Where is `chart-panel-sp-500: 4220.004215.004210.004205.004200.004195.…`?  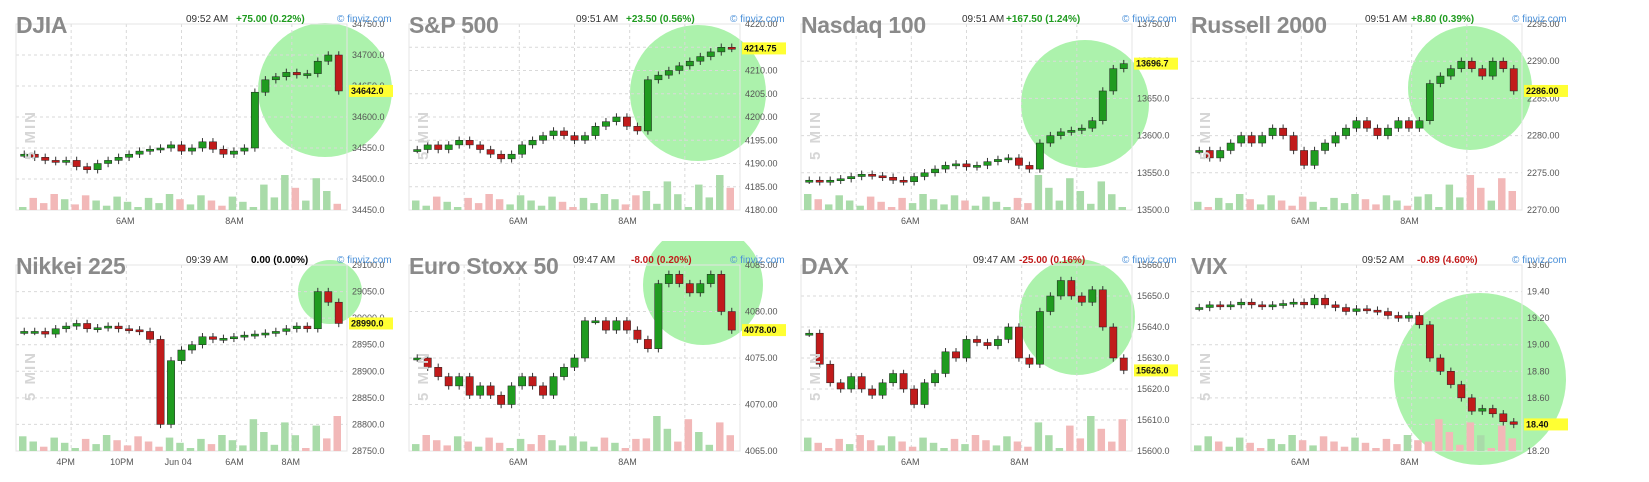
chart-panel-sp-500: 4220.004215.004210.004205.004200.004195.… is located at coordinates (599, 120).